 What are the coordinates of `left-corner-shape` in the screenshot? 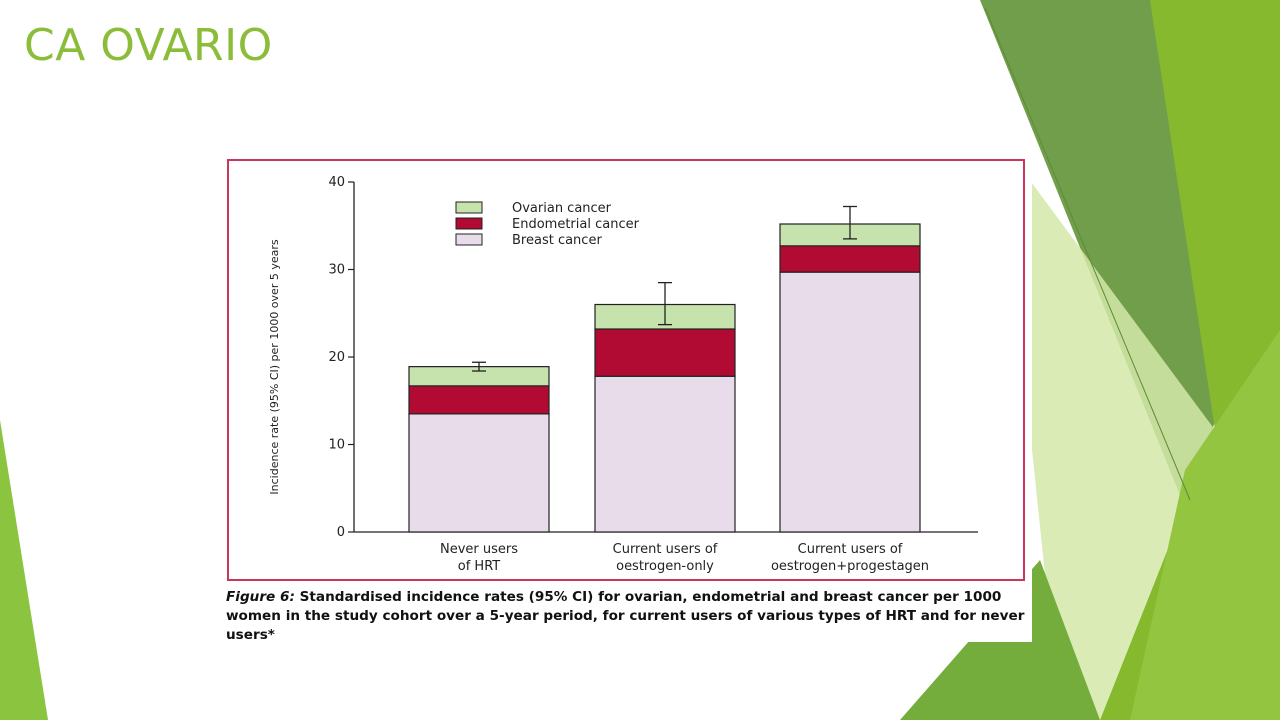 It's located at (24, 570).